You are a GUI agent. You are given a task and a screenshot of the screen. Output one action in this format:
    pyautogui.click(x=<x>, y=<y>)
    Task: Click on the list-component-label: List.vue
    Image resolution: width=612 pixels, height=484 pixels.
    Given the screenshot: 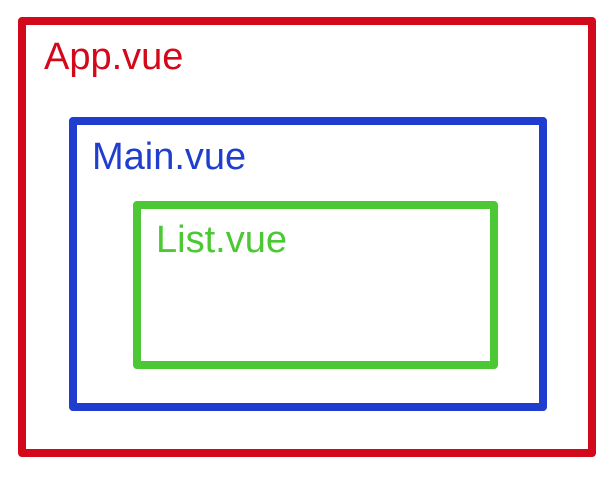 What is the action you would take?
    pyautogui.click(x=221, y=240)
    